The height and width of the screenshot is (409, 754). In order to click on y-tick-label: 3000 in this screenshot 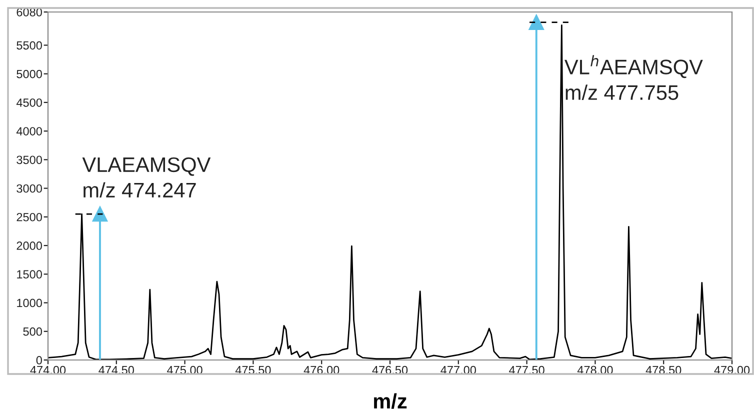, I will do `click(29, 188)`.